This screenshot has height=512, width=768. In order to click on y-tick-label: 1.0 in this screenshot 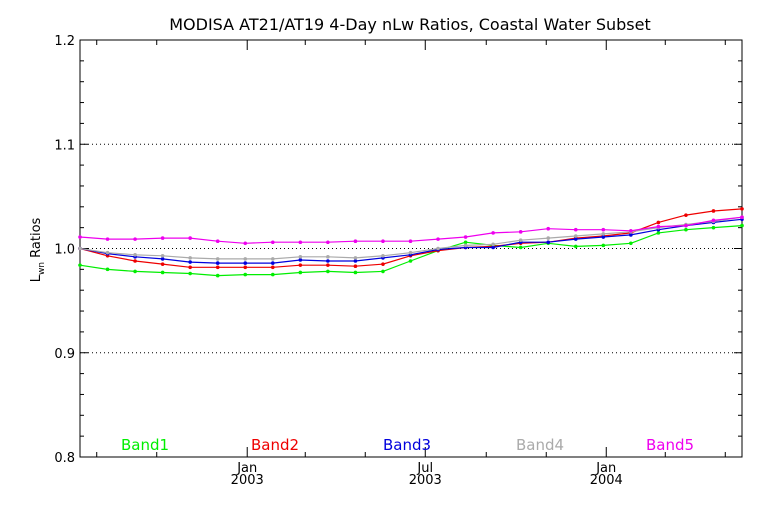, I will do `click(64, 250)`.